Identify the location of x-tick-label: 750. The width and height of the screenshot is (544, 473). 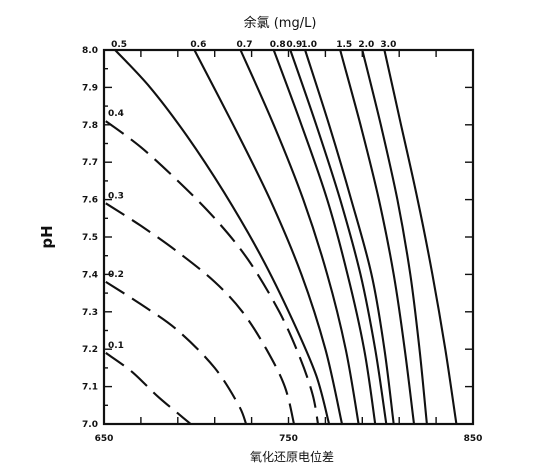
(288, 439).